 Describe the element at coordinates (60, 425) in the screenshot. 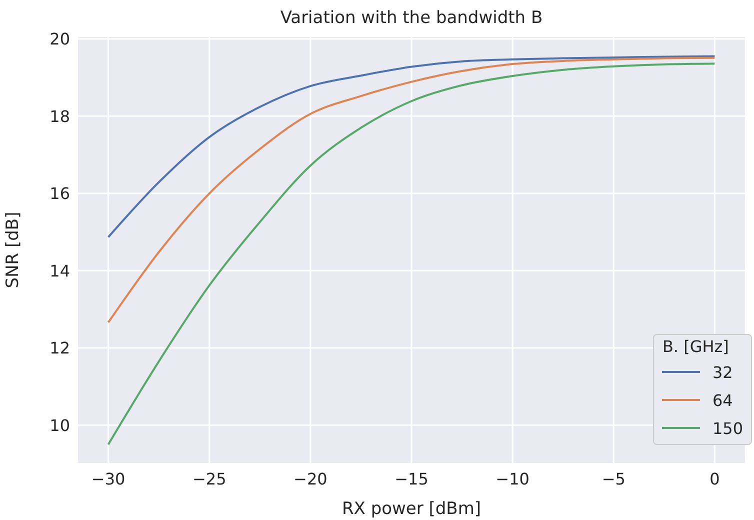

I see `y-tick-label: 10` at that location.